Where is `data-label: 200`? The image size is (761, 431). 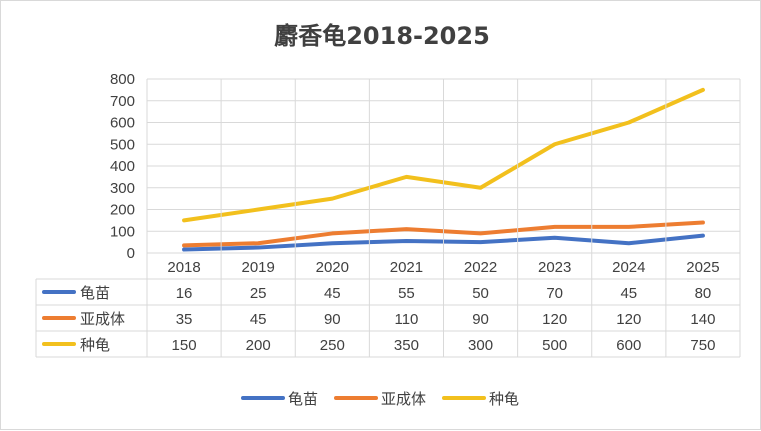 data-label: 200 is located at coordinates (258, 345).